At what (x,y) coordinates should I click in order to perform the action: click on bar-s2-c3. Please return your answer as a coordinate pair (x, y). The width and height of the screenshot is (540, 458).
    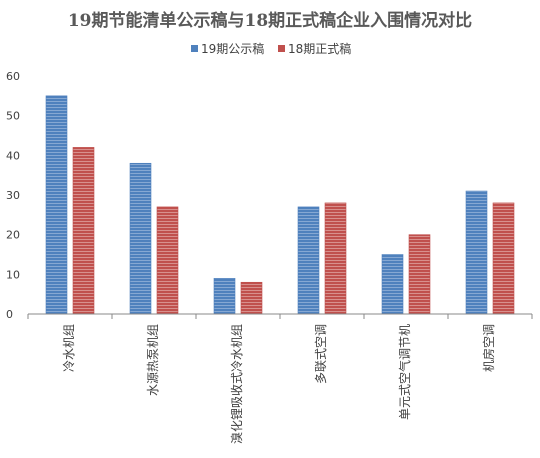
    Looking at the image, I should click on (251, 298).